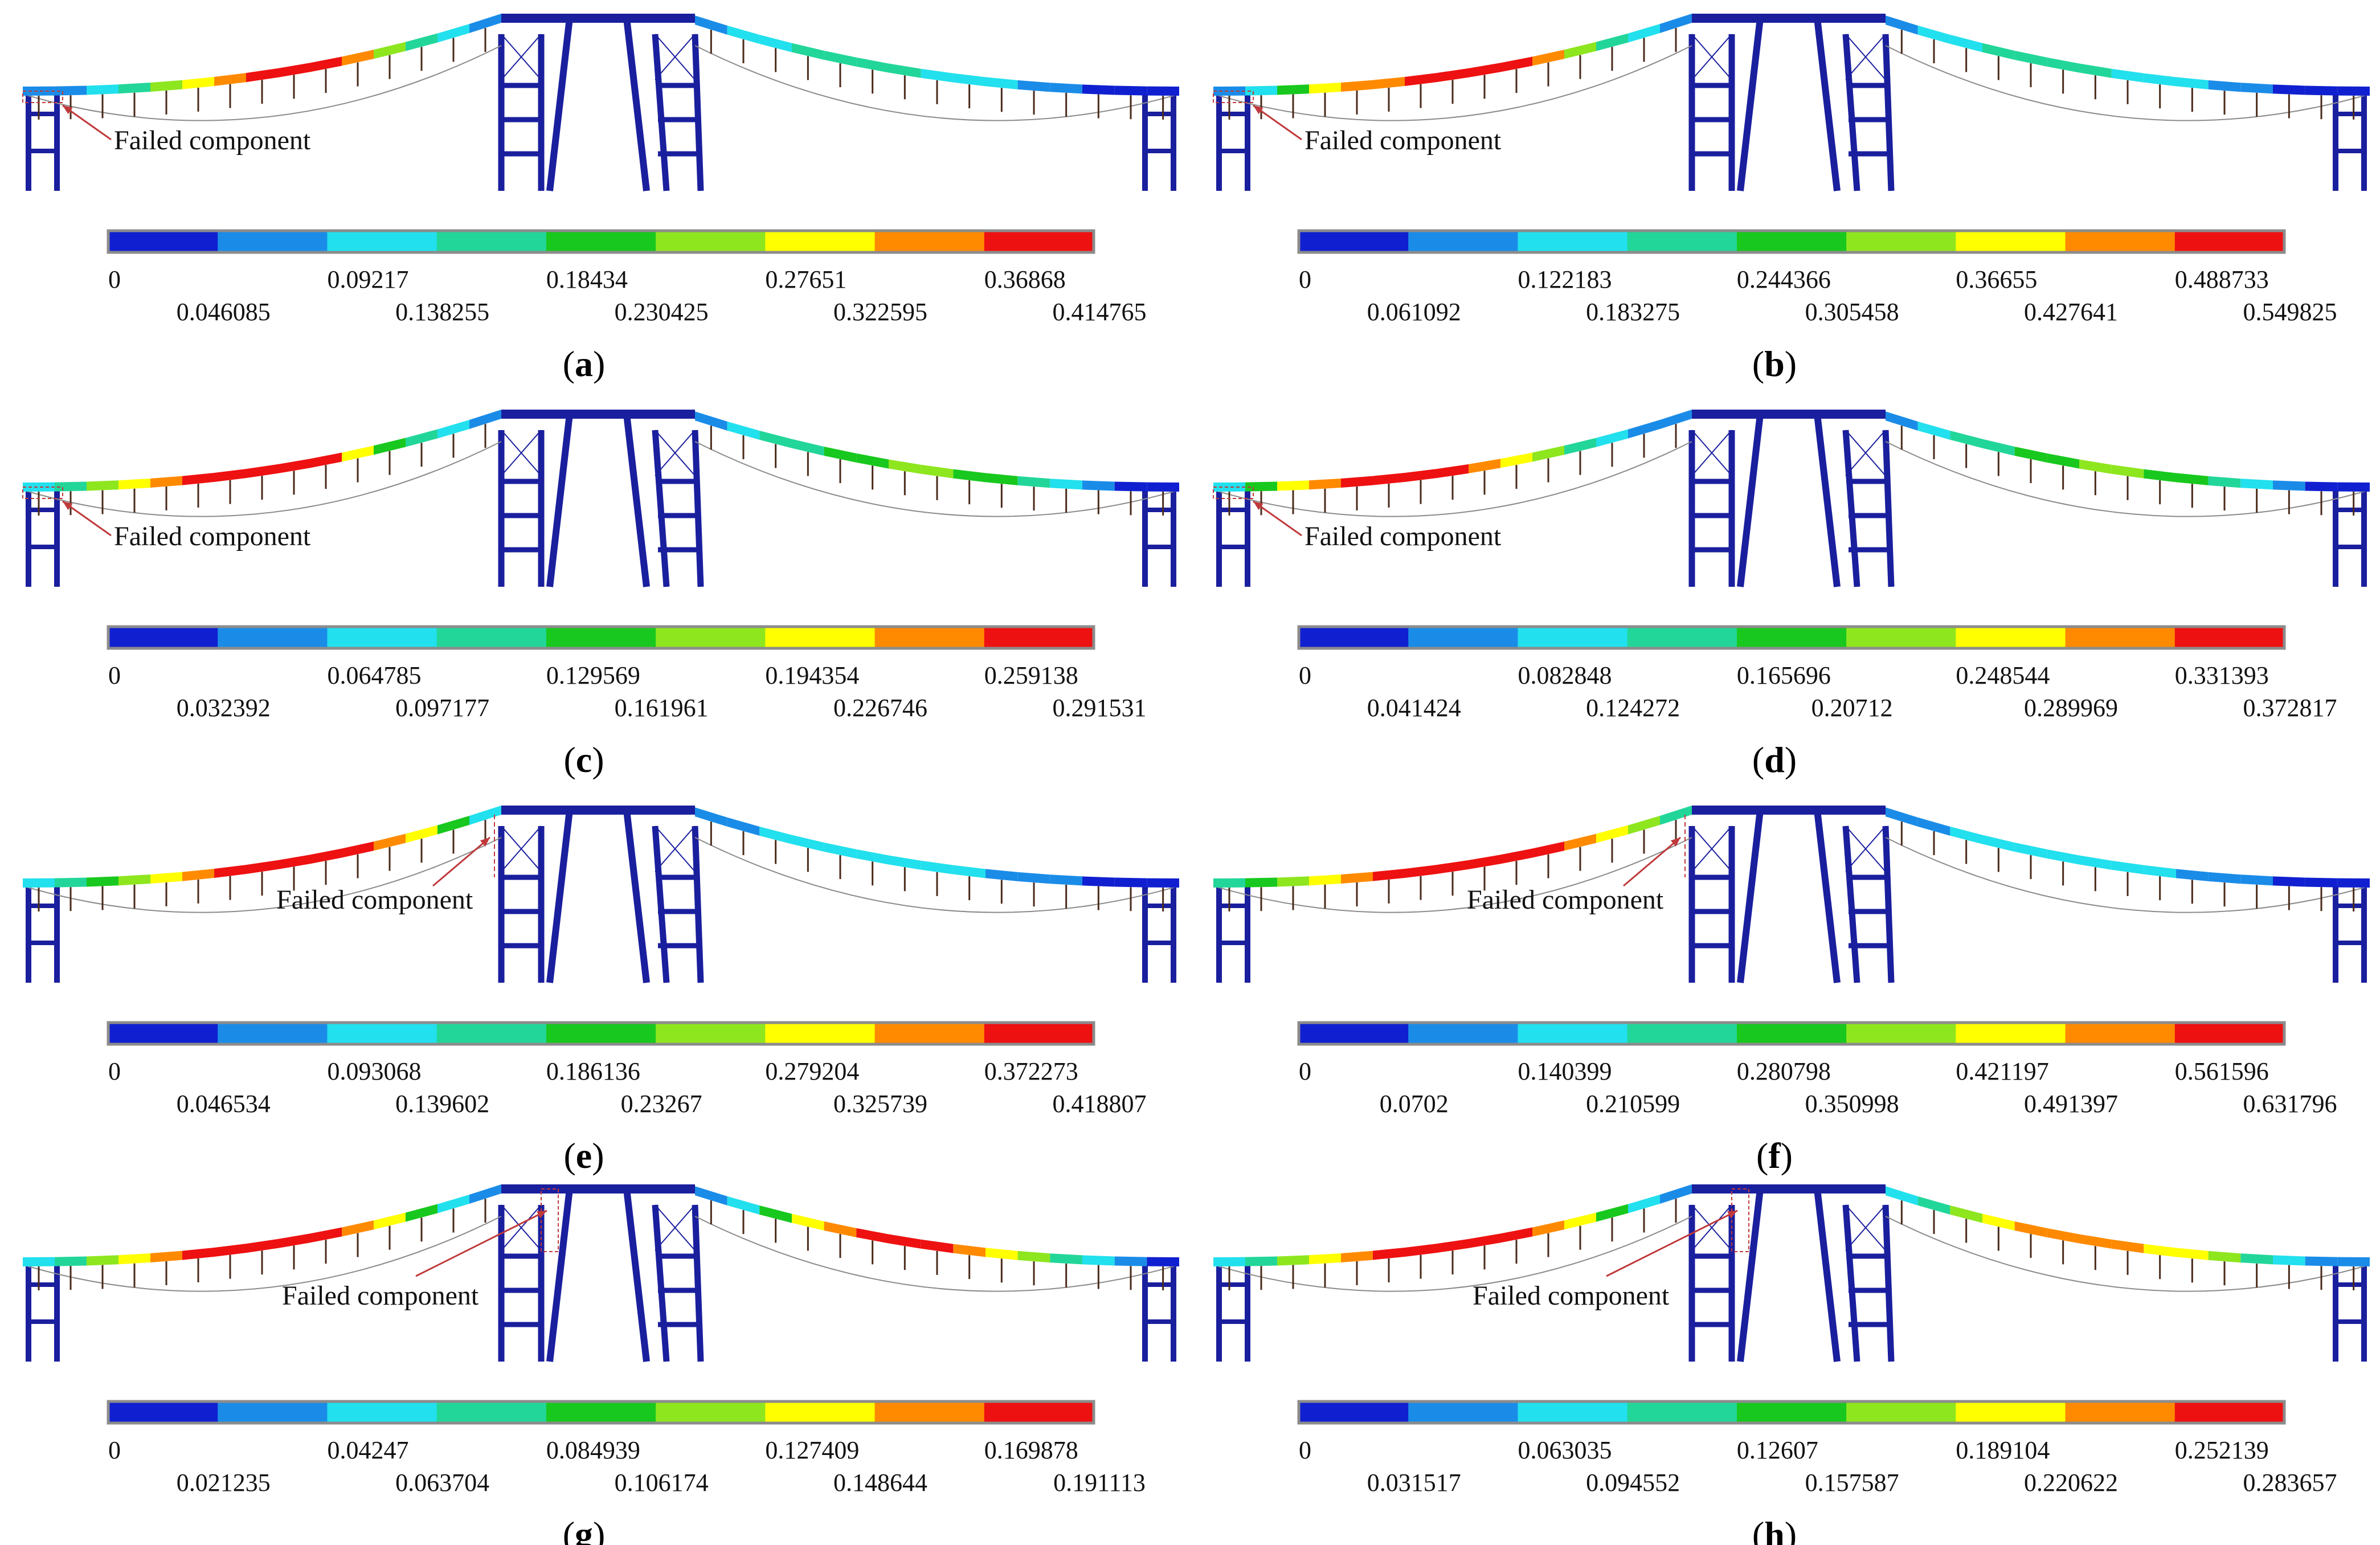  Describe the element at coordinates (593, 1071) in the screenshot. I see `tick-label: 0.186136` at that location.